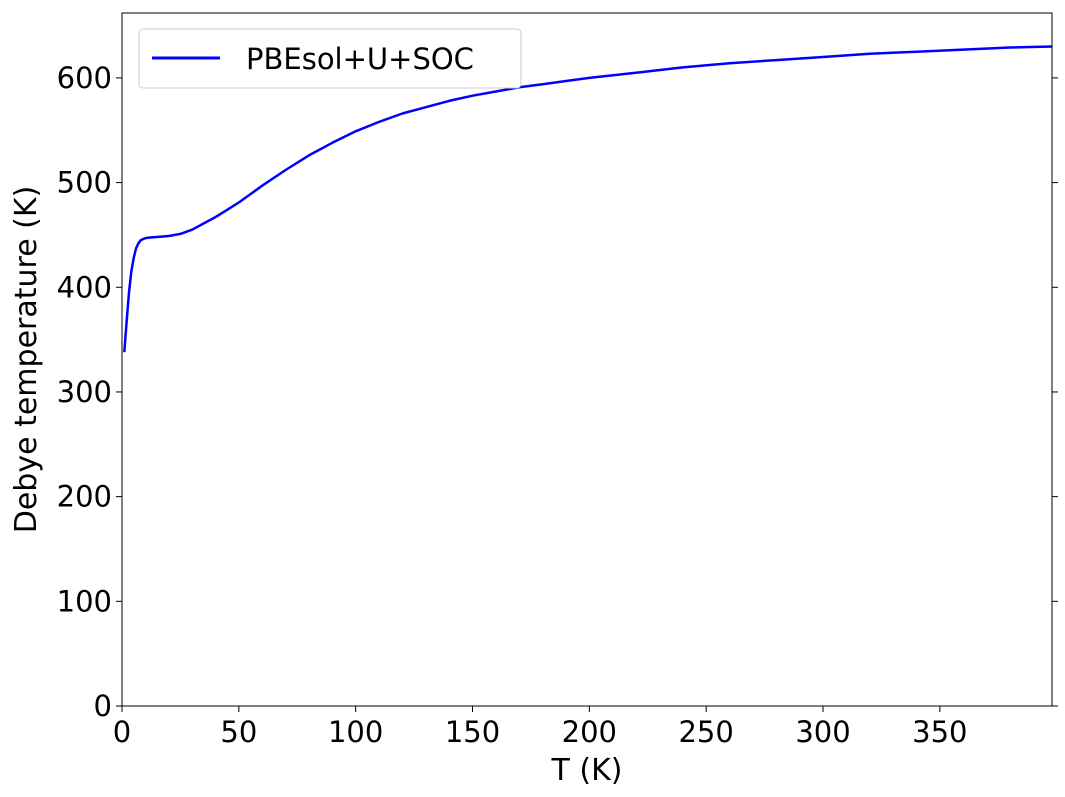 This screenshot has width=1065, height=797. What do you see at coordinates (589, 732) in the screenshot?
I see `x-tick-label: 200` at bounding box center [589, 732].